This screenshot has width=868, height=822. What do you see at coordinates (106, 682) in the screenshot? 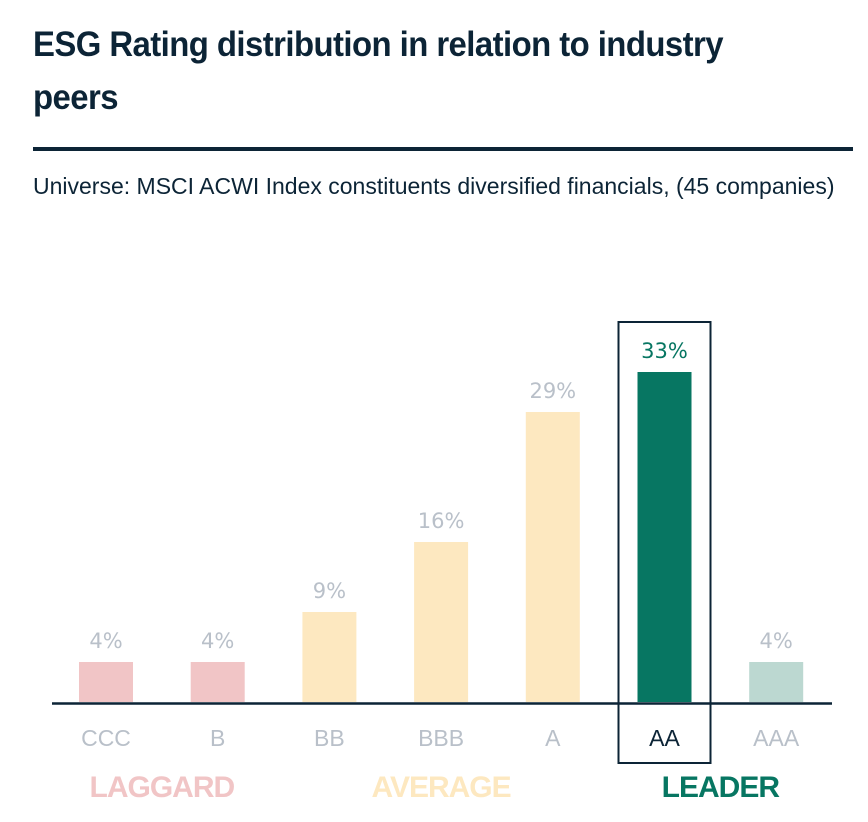
I see `bar-ccc` at bounding box center [106, 682].